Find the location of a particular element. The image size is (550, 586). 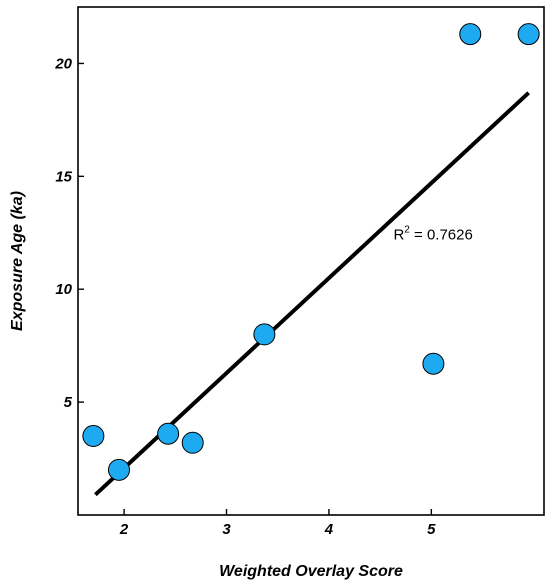

y-tick-label: 20 is located at coordinates (63, 63).